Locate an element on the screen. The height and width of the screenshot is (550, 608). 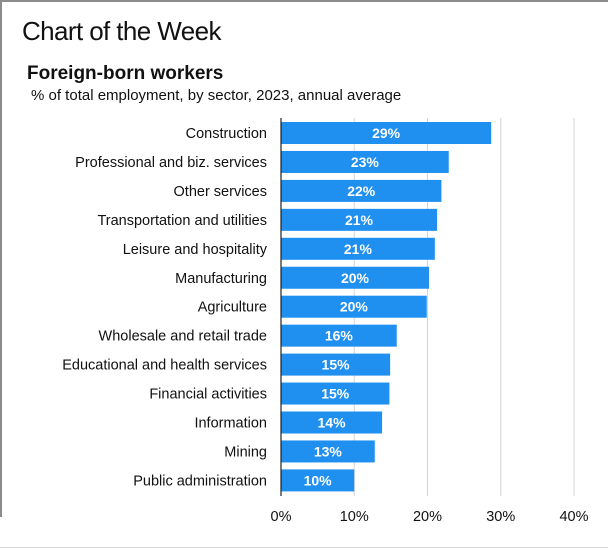
bar-data-label: 23% is located at coordinates (365, 162).